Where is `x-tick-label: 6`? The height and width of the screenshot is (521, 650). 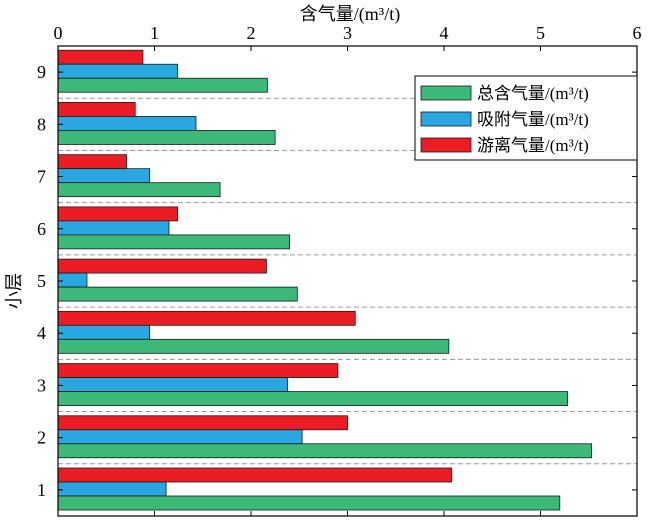 x-tick-label: 6 is located at coordinates (637, 33).